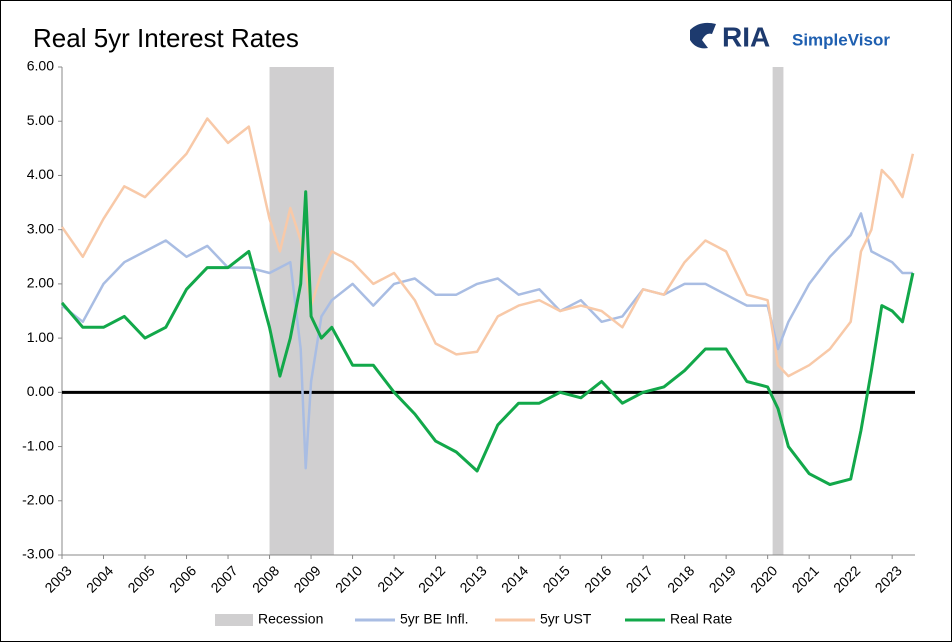  What do you see at coordinates (38, 554) in the screenshot?
I see `y-tick-label: -3.00` at bounding box center [38, 554].